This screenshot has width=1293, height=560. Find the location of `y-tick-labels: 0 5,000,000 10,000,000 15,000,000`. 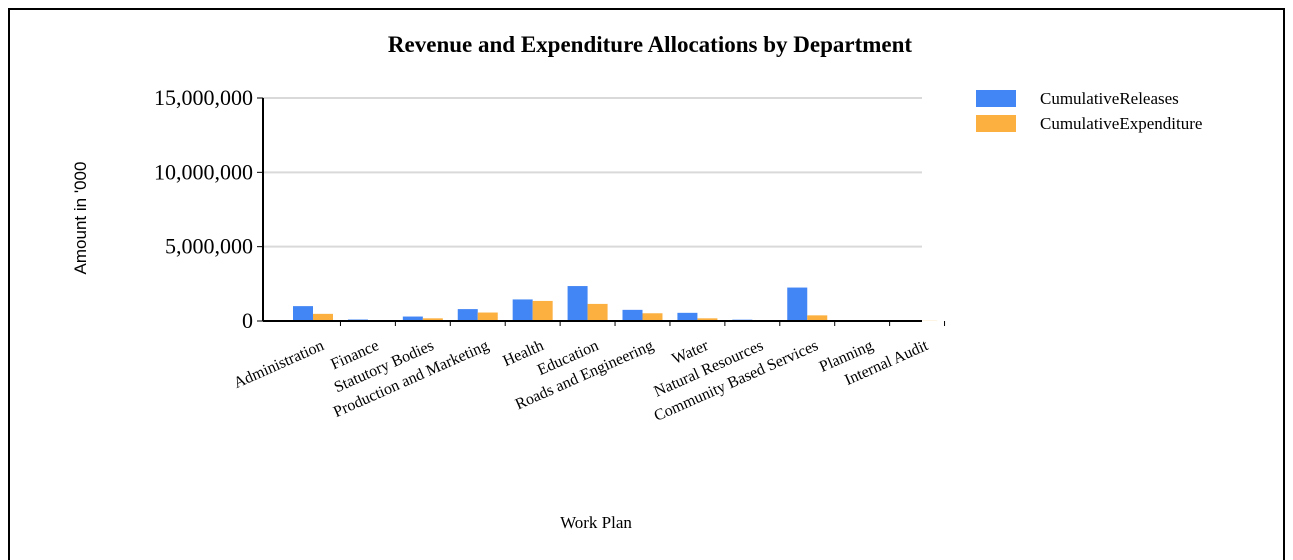

y-tick-labels: 0 5,000,000 10,000,000 15,000,000 is located at coordinates (203, 209).